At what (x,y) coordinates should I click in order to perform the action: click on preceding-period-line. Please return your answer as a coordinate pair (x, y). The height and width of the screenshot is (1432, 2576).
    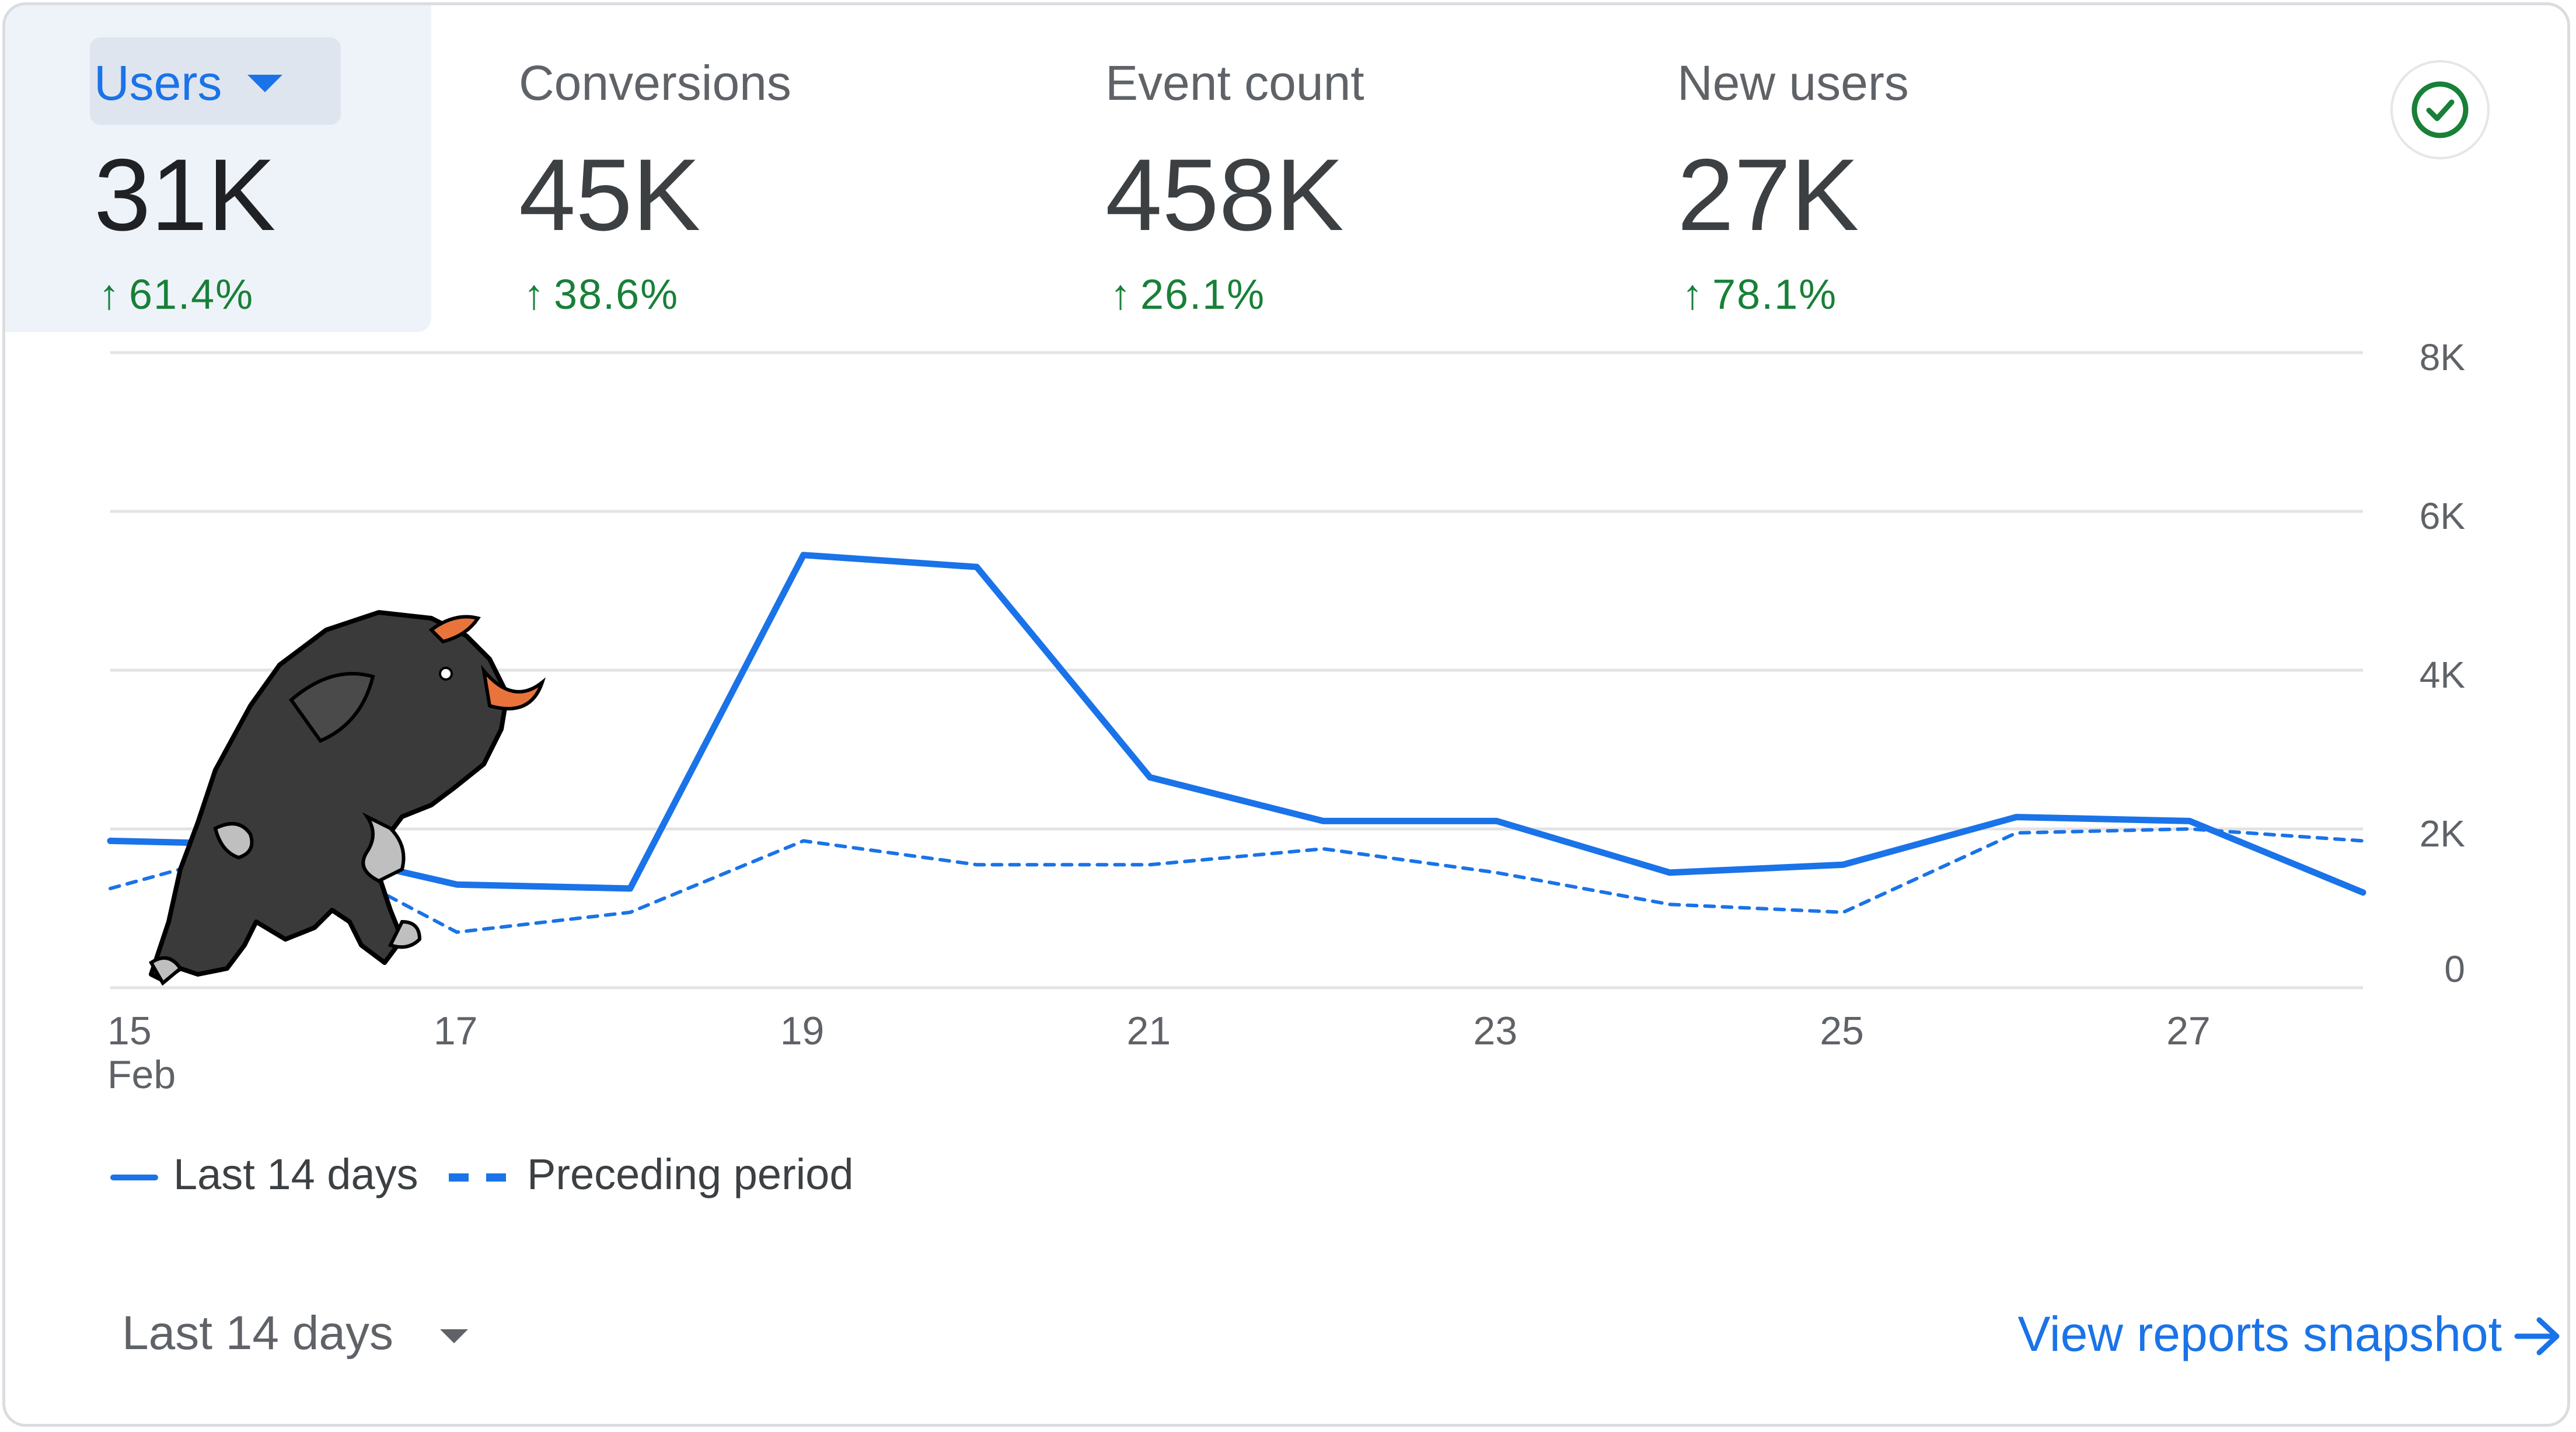
    Looking at the image, I should click on (1237, 880).